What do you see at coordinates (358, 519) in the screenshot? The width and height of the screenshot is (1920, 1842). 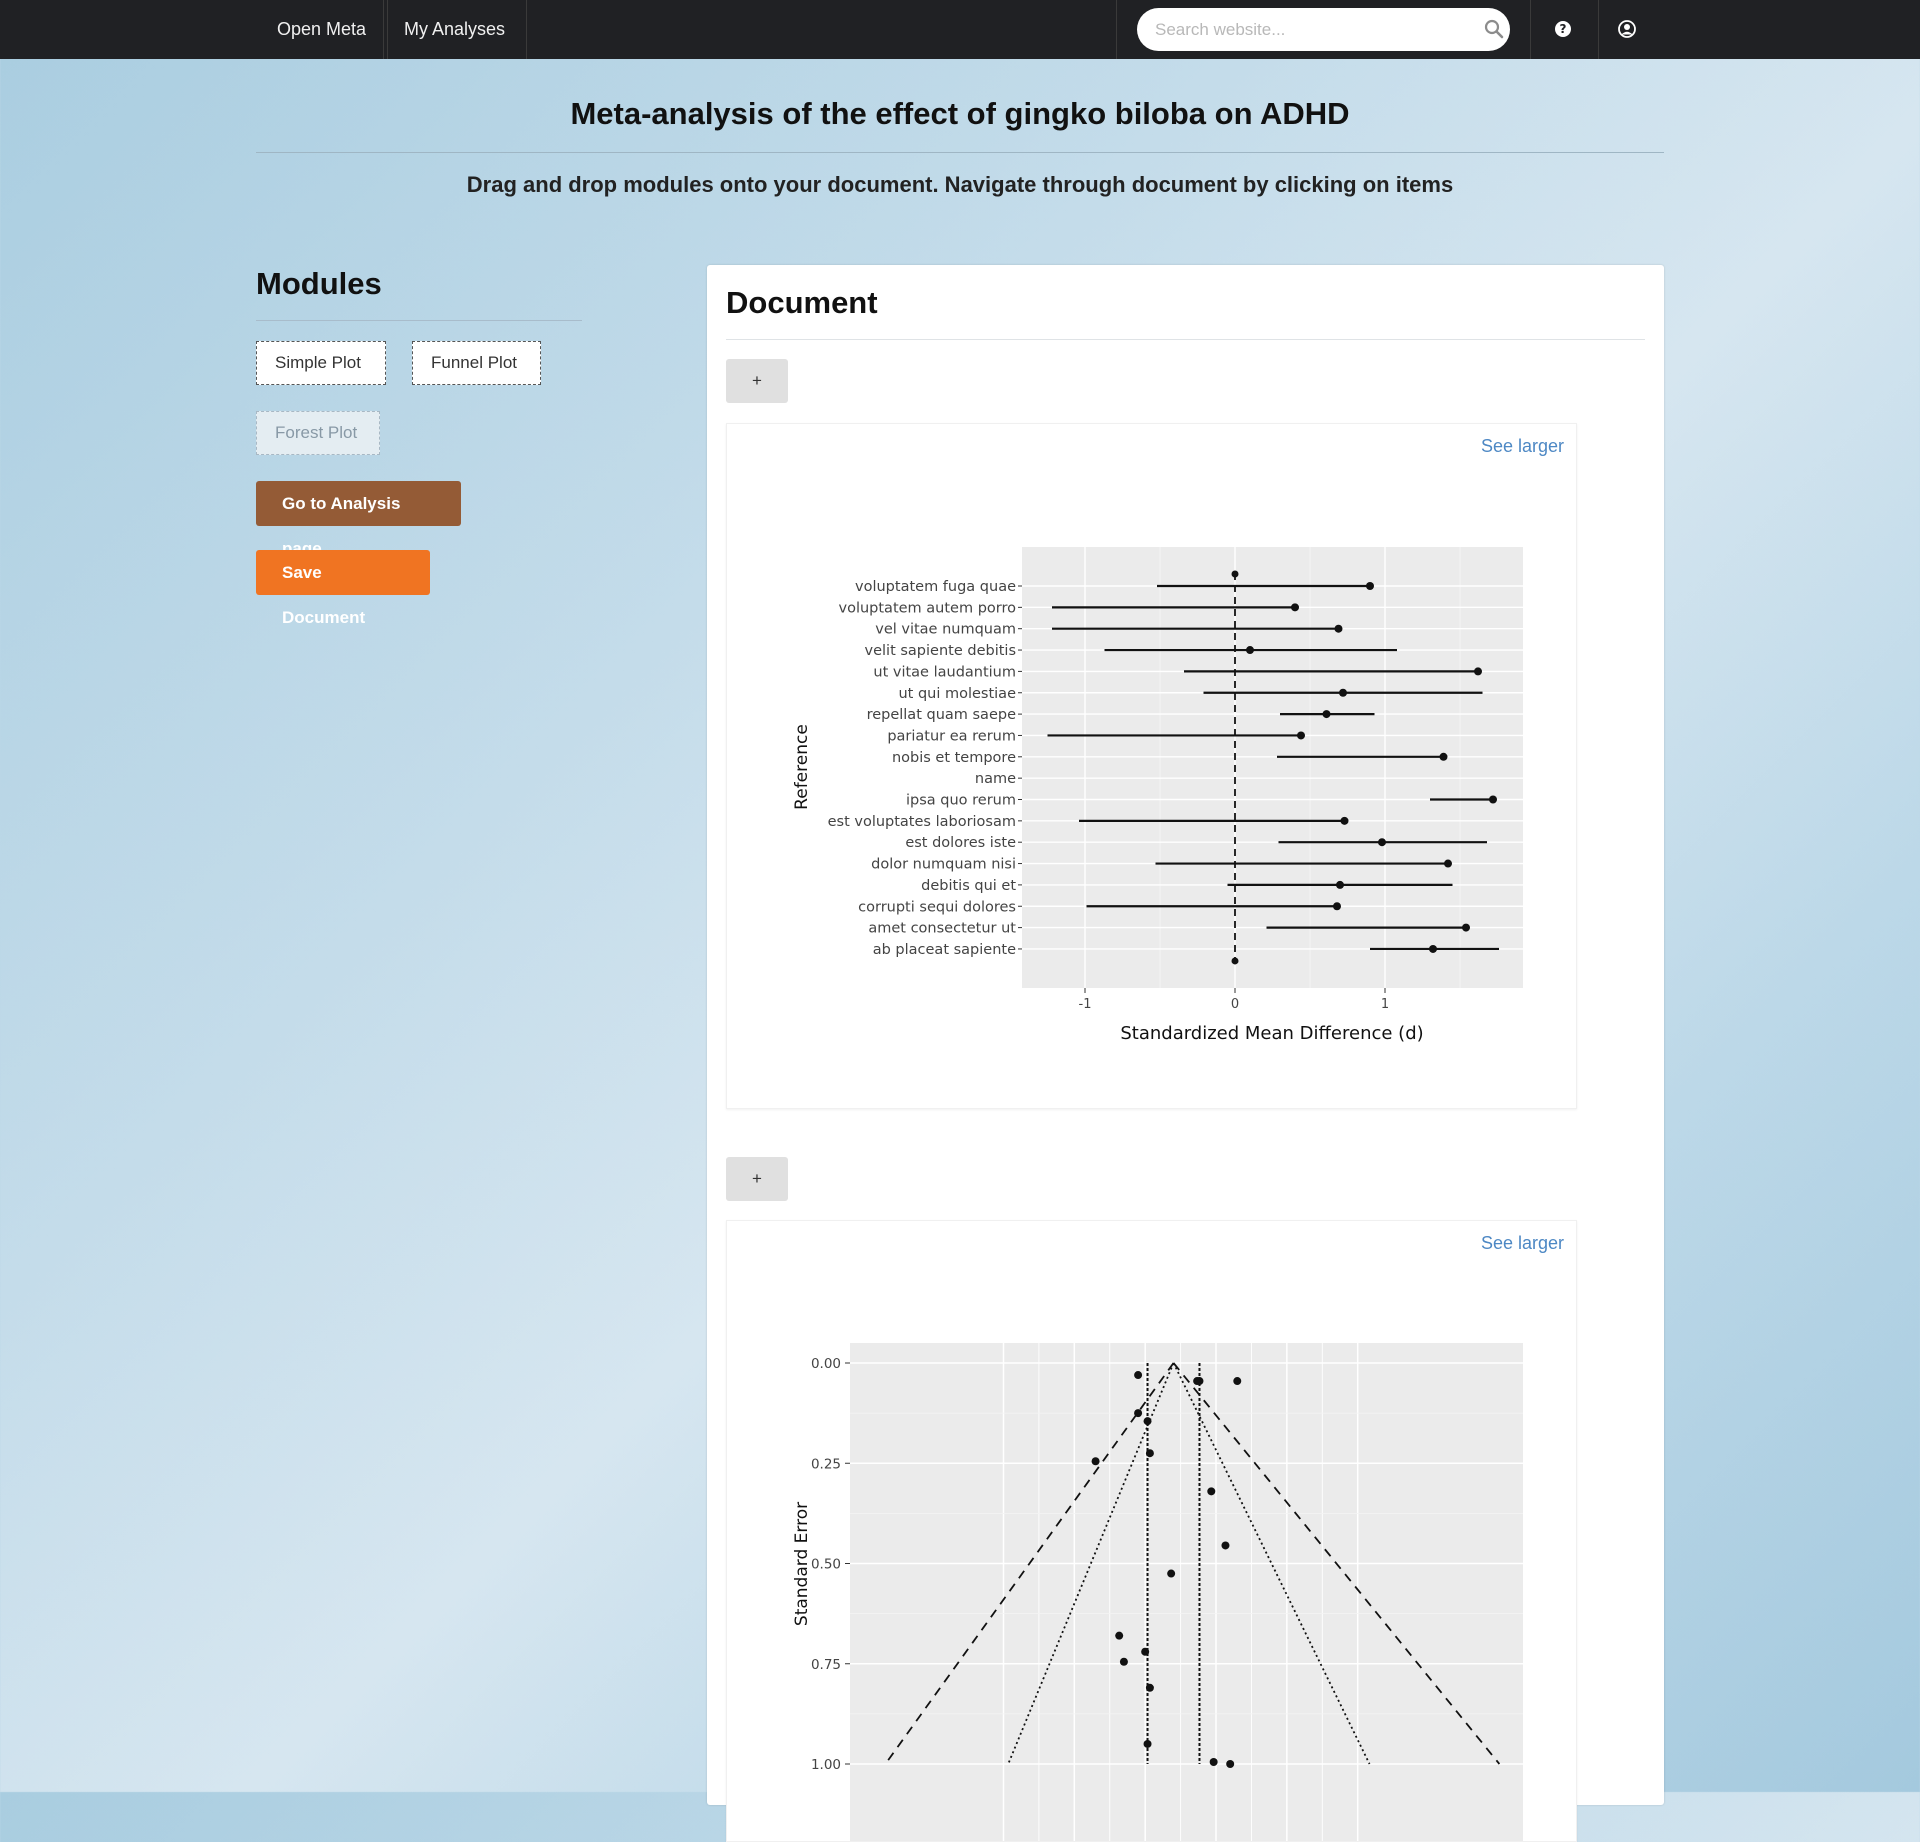 I see `go-to-analysis-button: Go to Analysis page` at bounding box center [358, 519].